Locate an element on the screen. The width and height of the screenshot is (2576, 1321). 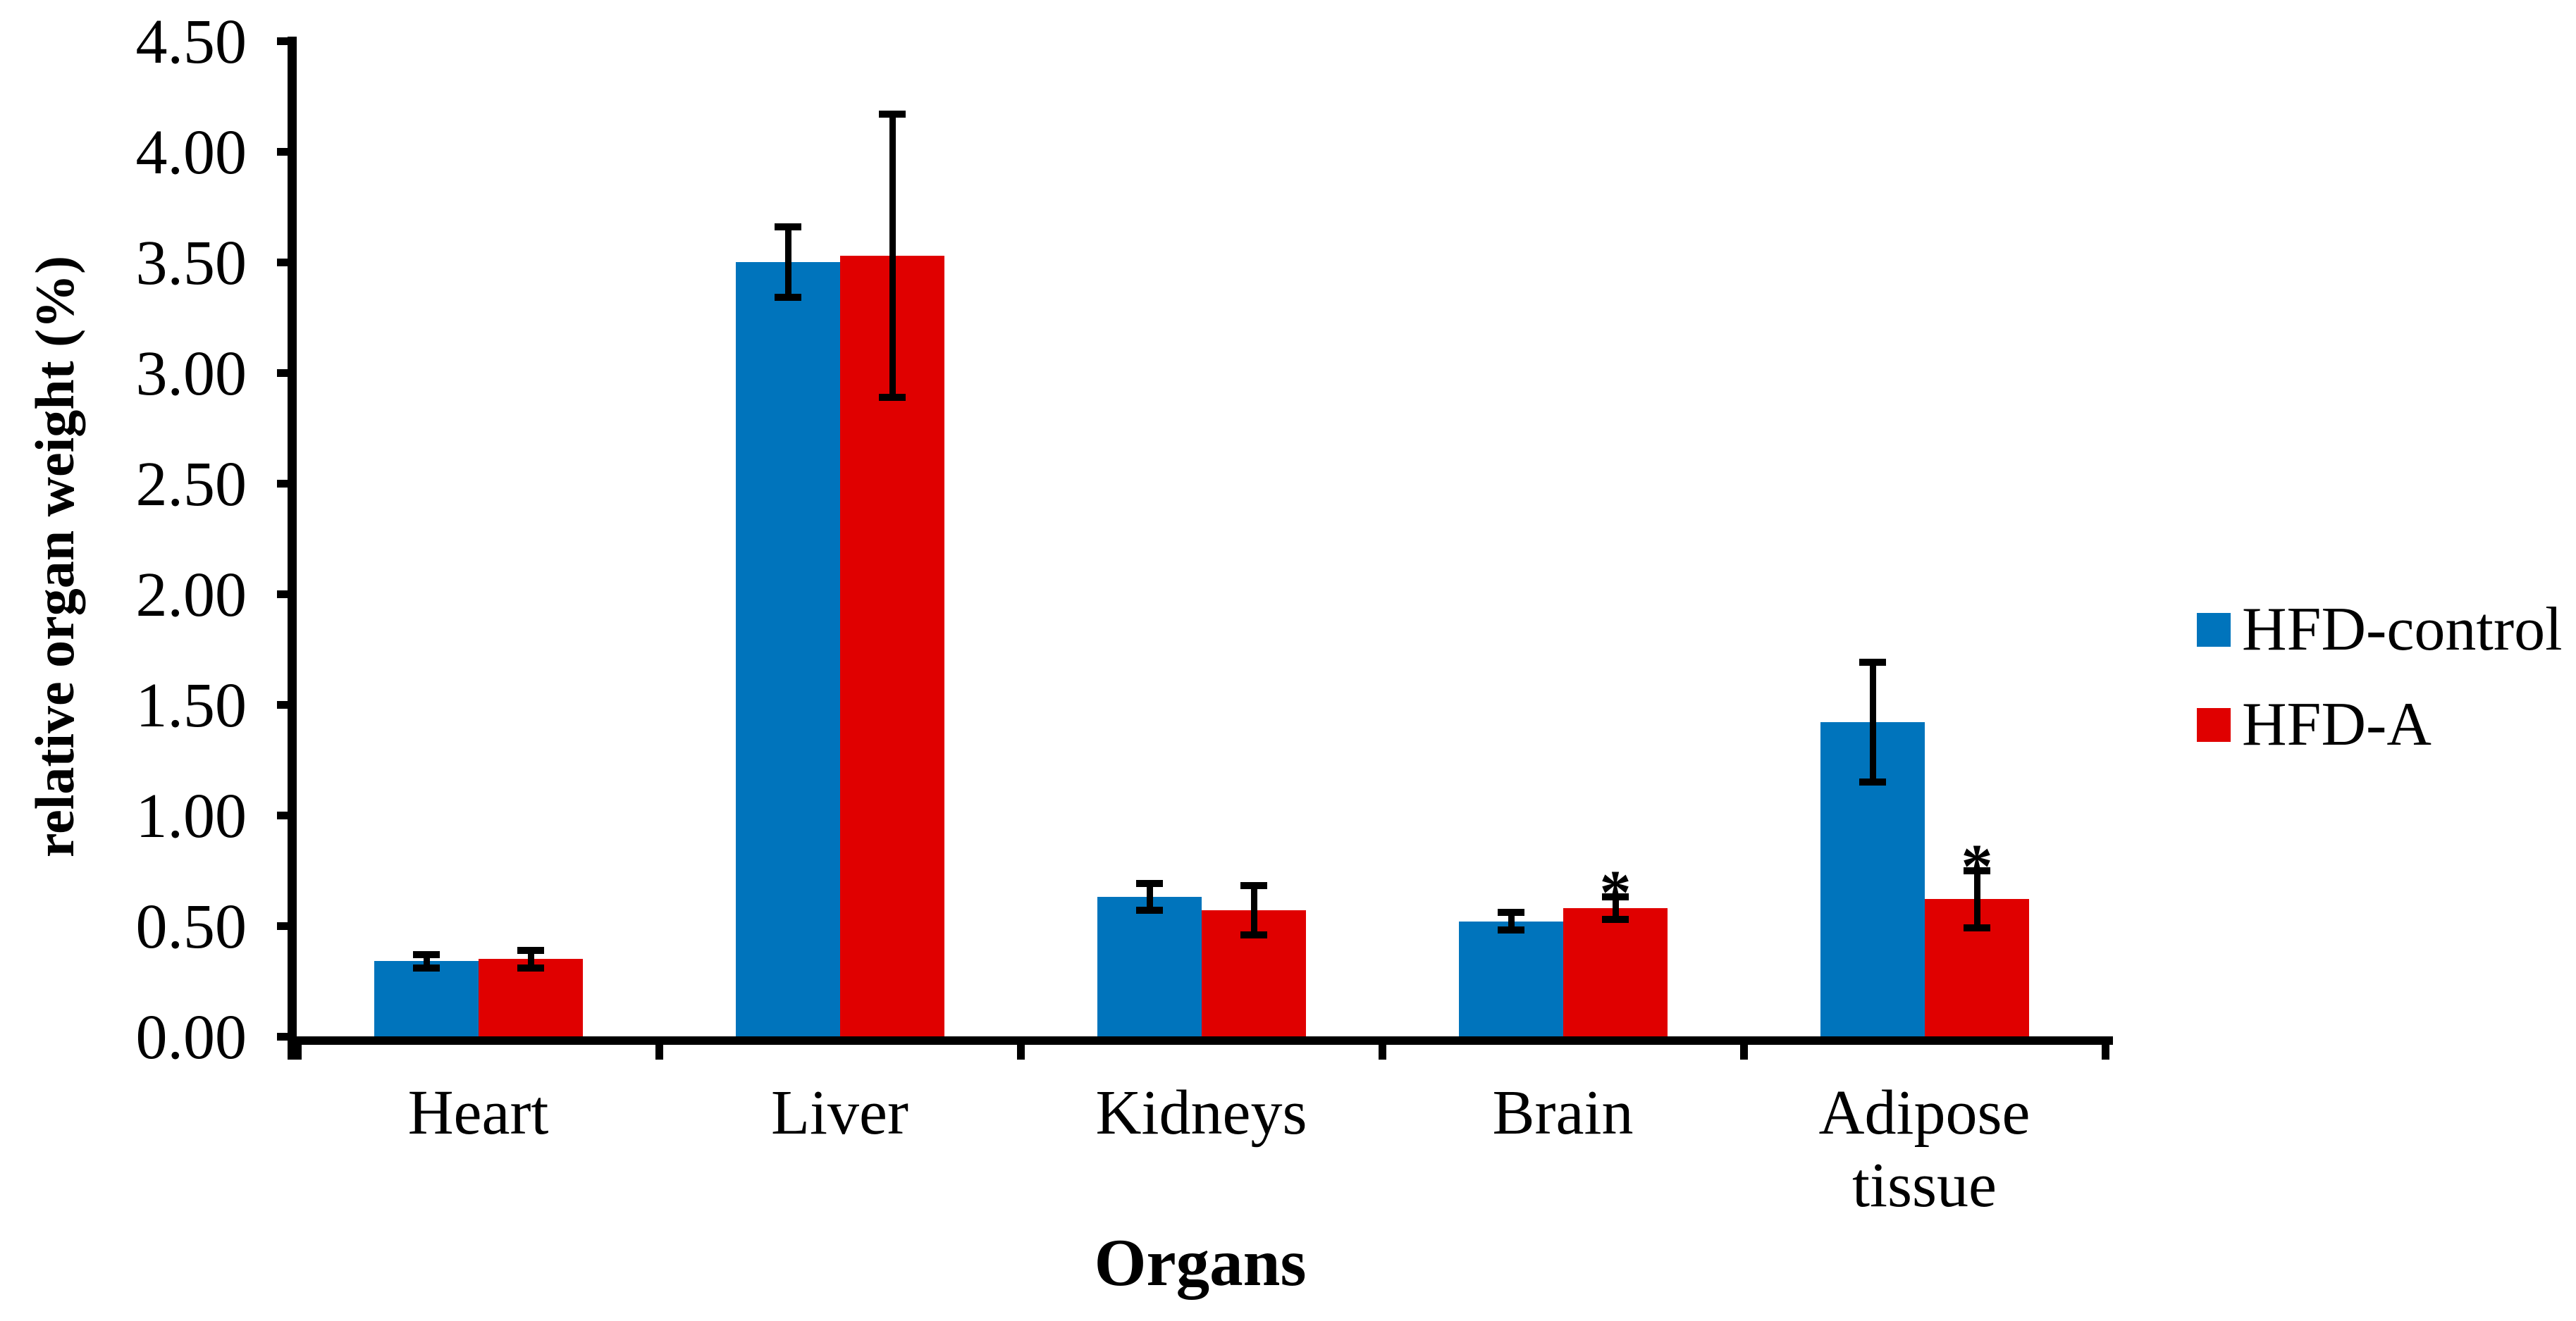
y-tick-label: 4.00 is located at coordinates (191, 152).